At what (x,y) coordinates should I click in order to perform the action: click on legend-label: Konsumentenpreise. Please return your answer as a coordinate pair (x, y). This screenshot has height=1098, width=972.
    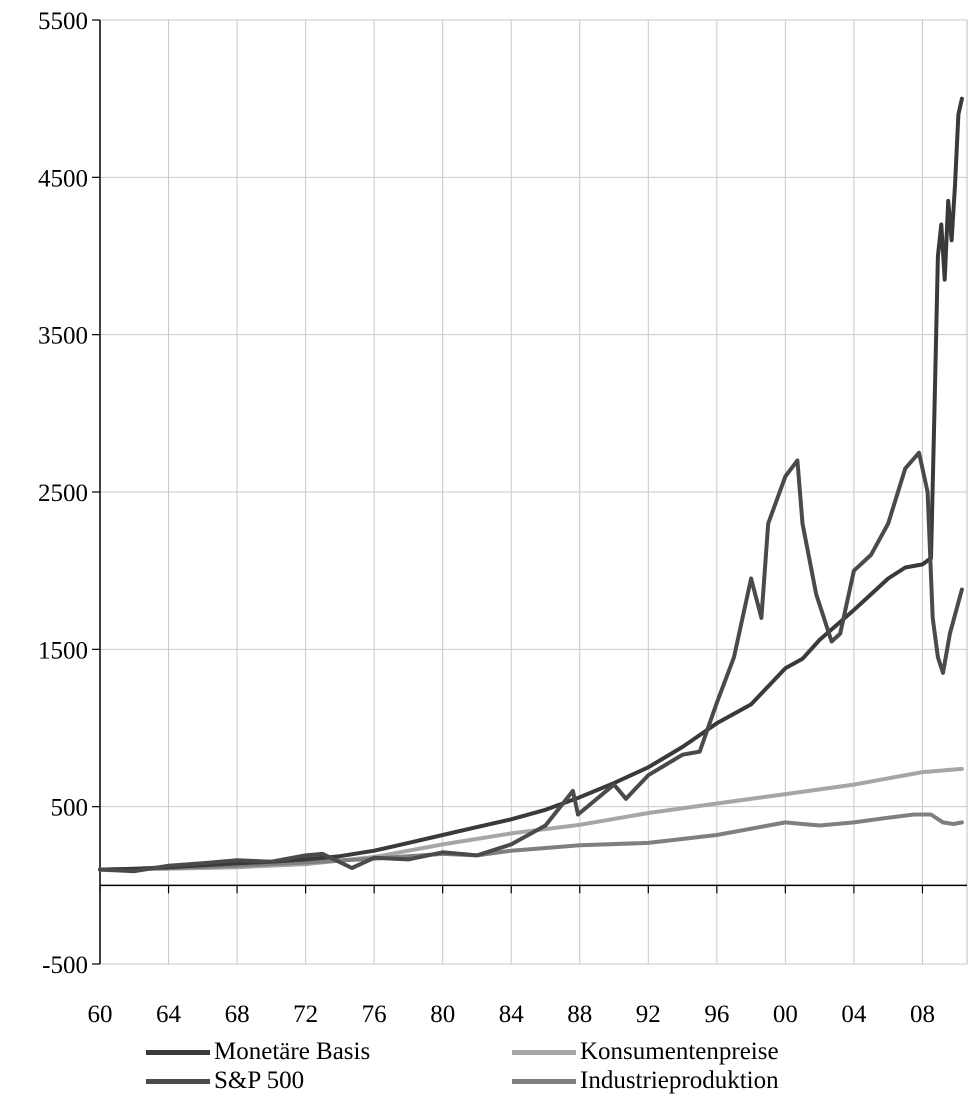
    Looking at the image, I should click on (679, 1051).